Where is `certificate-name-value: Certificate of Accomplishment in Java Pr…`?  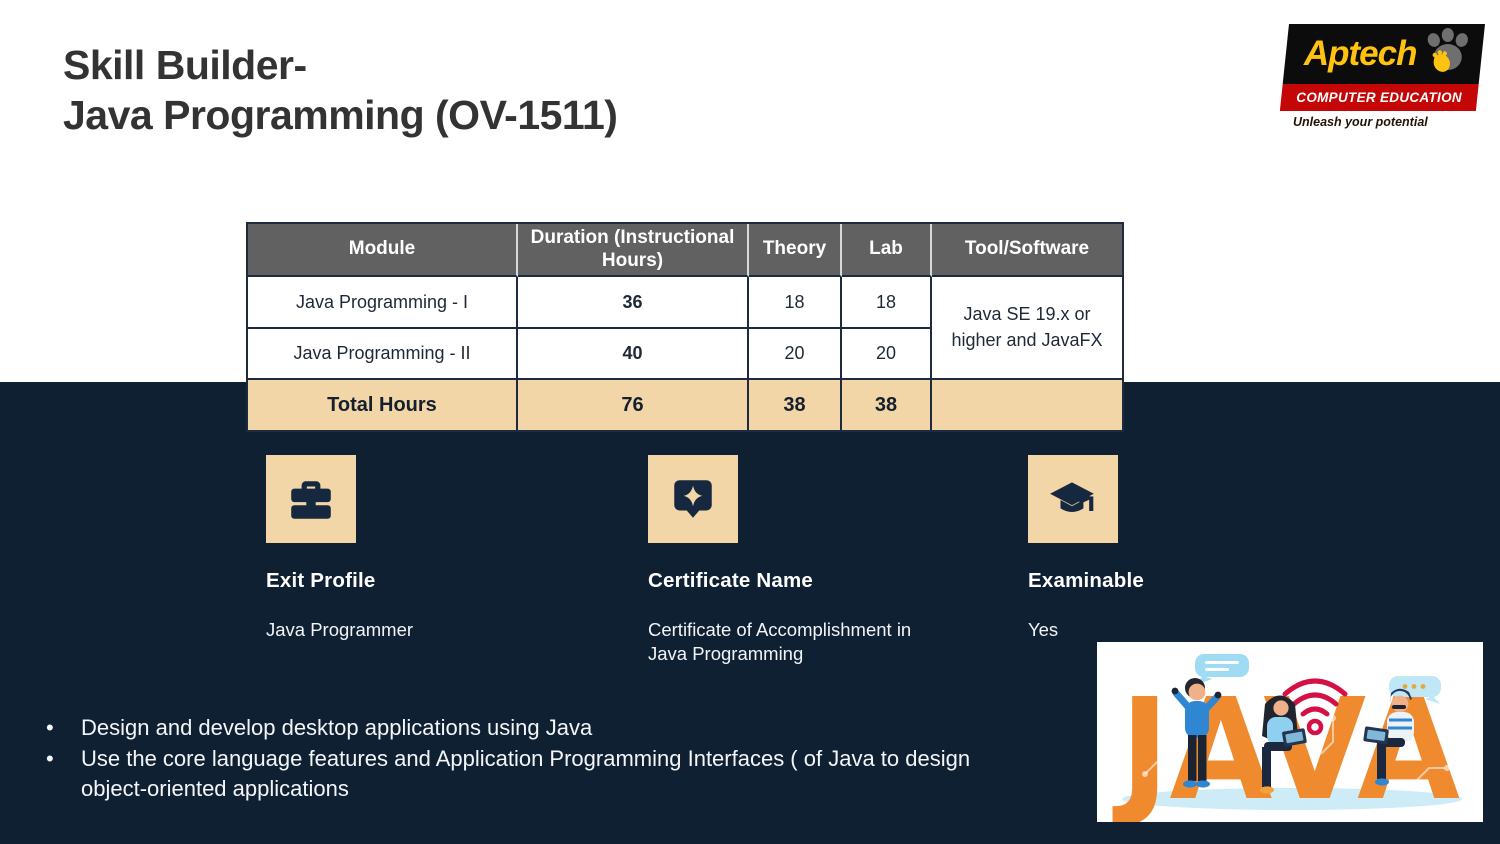
certificate-name-value: Certificate of Accomplishment in Java Pr… is located at coordinates (780, 641).